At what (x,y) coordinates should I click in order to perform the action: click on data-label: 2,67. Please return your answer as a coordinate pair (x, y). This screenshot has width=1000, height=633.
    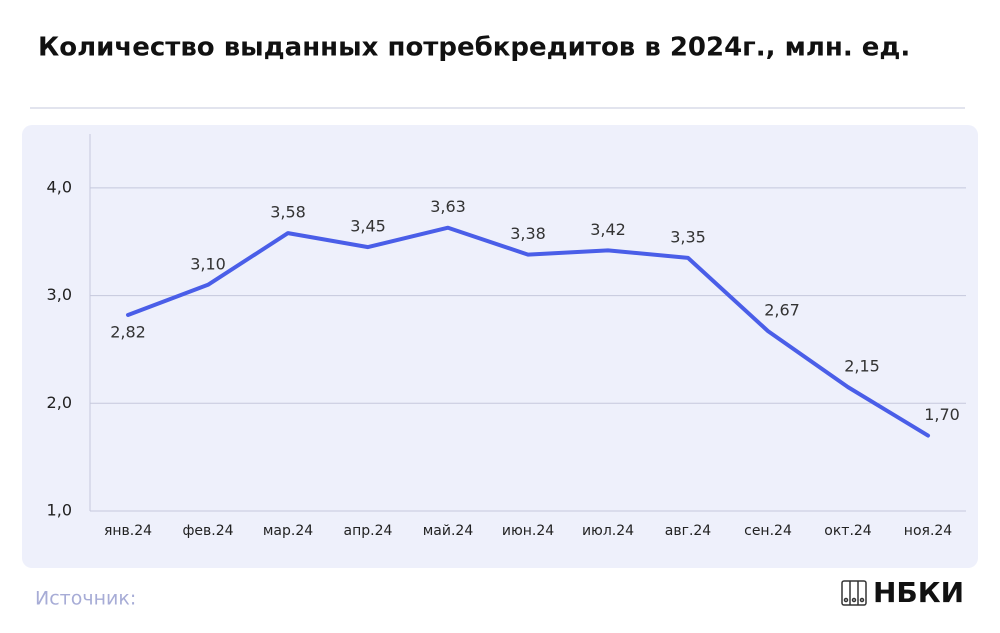
    Looking at the image, I should click on (782, 310).